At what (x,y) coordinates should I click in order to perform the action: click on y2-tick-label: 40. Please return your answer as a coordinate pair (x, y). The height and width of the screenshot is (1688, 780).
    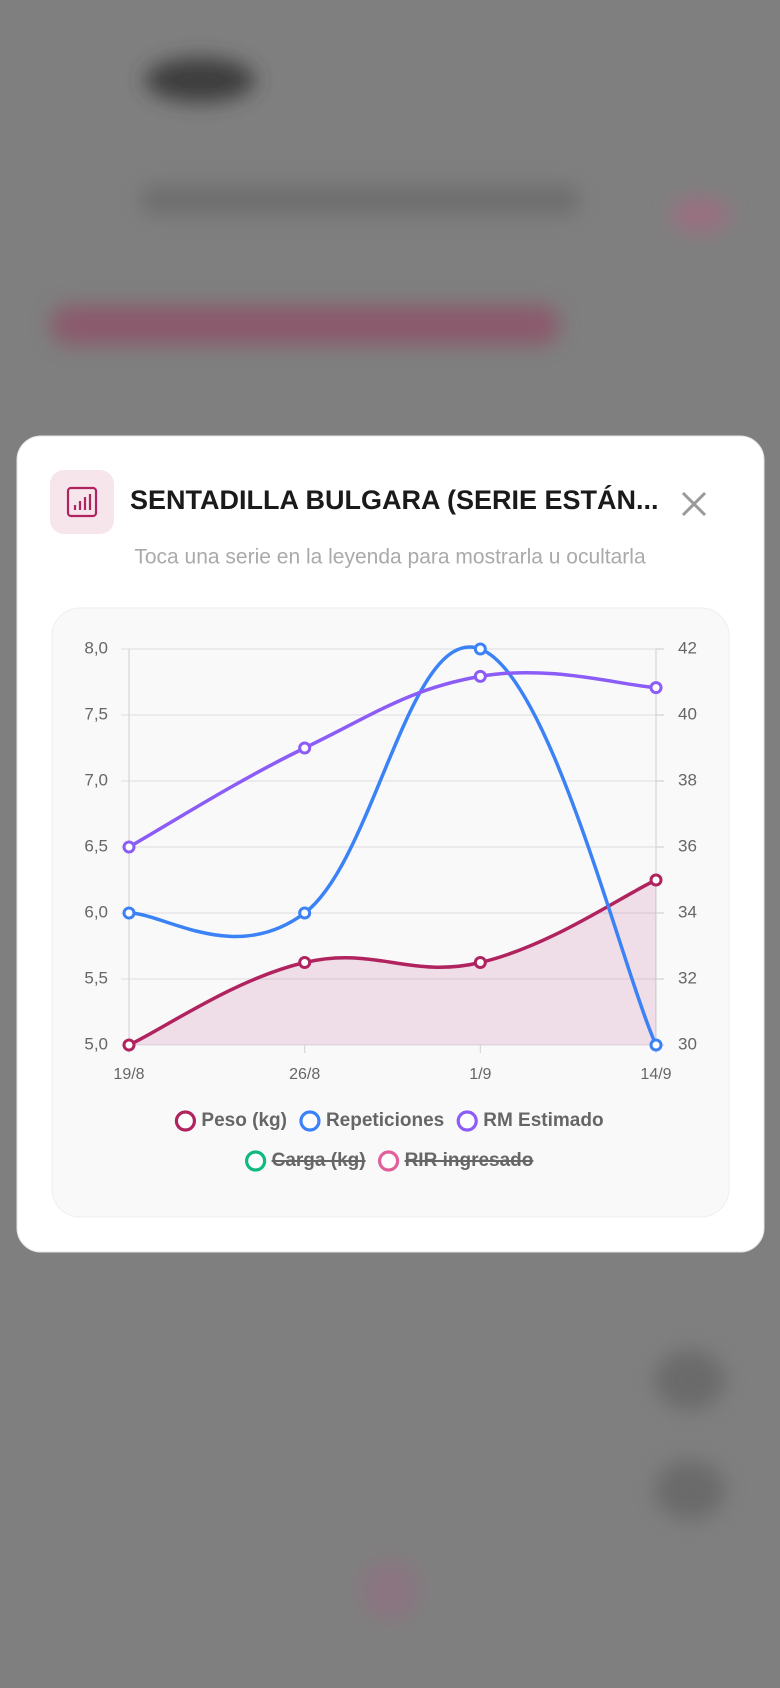
    Looking at the image, I should click on (687, 713).